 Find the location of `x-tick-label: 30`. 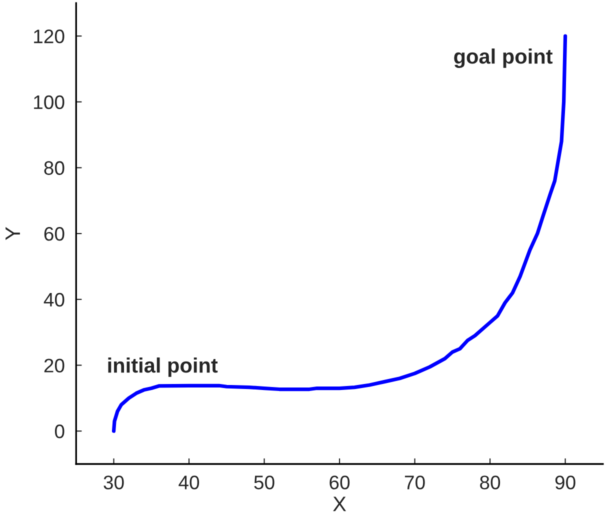

x-tick-label: 30 is located at coordinates (114, 483).